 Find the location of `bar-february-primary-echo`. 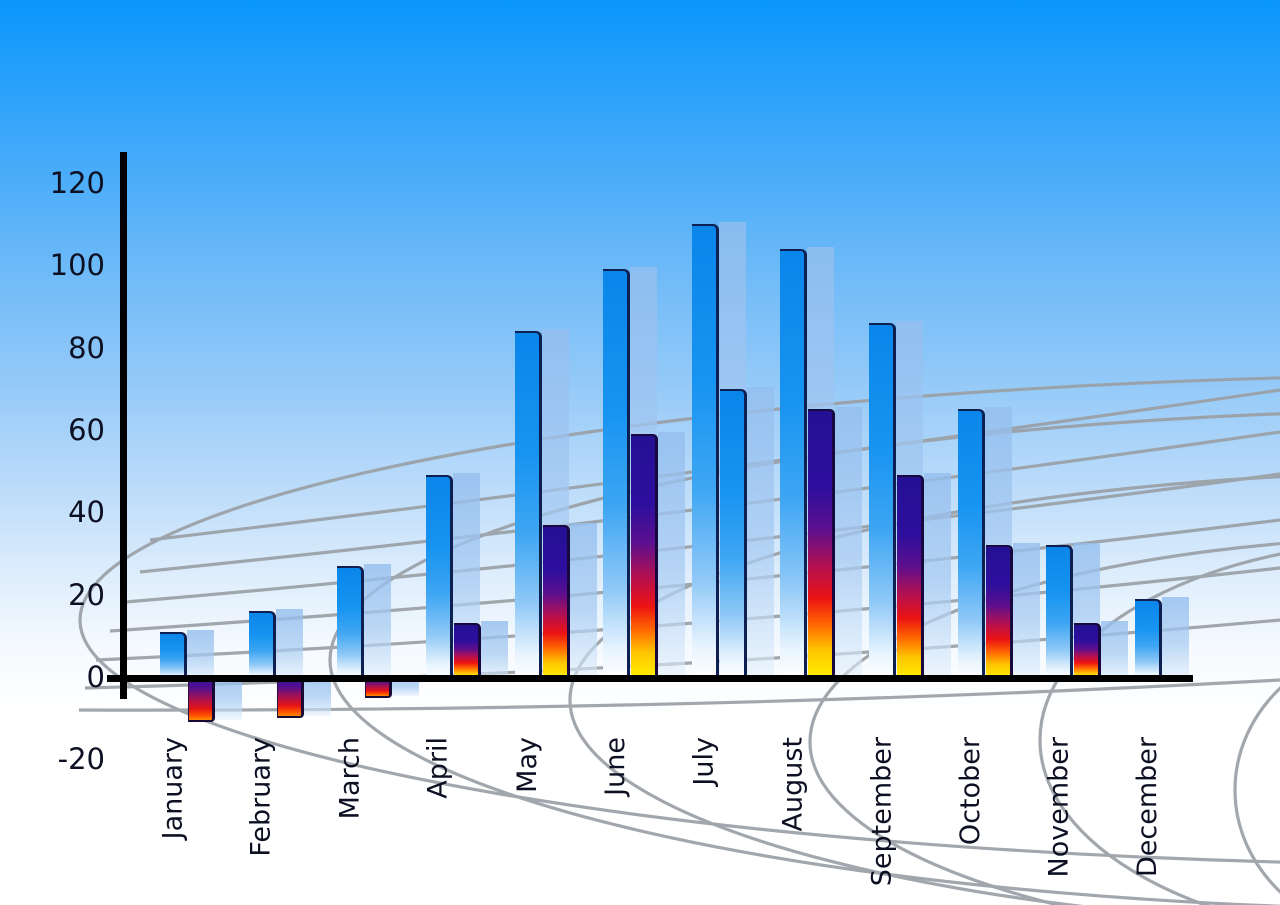

bar-february-primary-echo is located at coordinates (289, 645).